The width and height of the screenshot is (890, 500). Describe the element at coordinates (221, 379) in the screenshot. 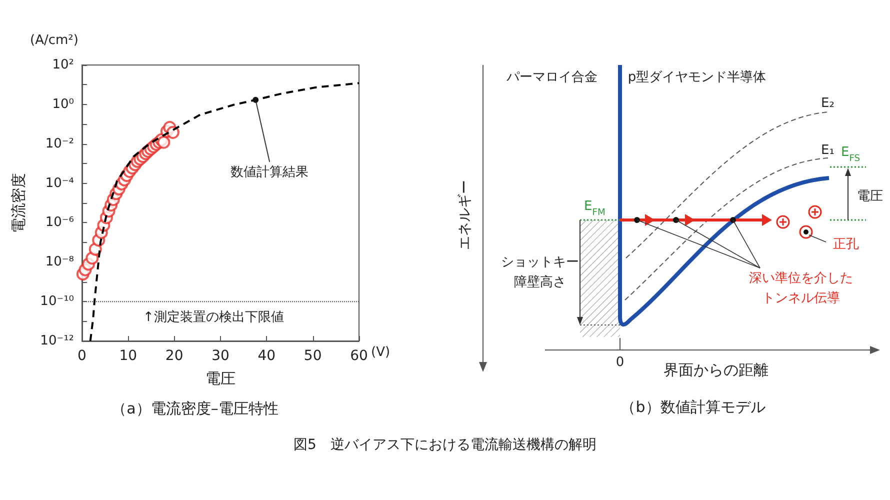

I see `x-axis-title: 電圧` at that location.